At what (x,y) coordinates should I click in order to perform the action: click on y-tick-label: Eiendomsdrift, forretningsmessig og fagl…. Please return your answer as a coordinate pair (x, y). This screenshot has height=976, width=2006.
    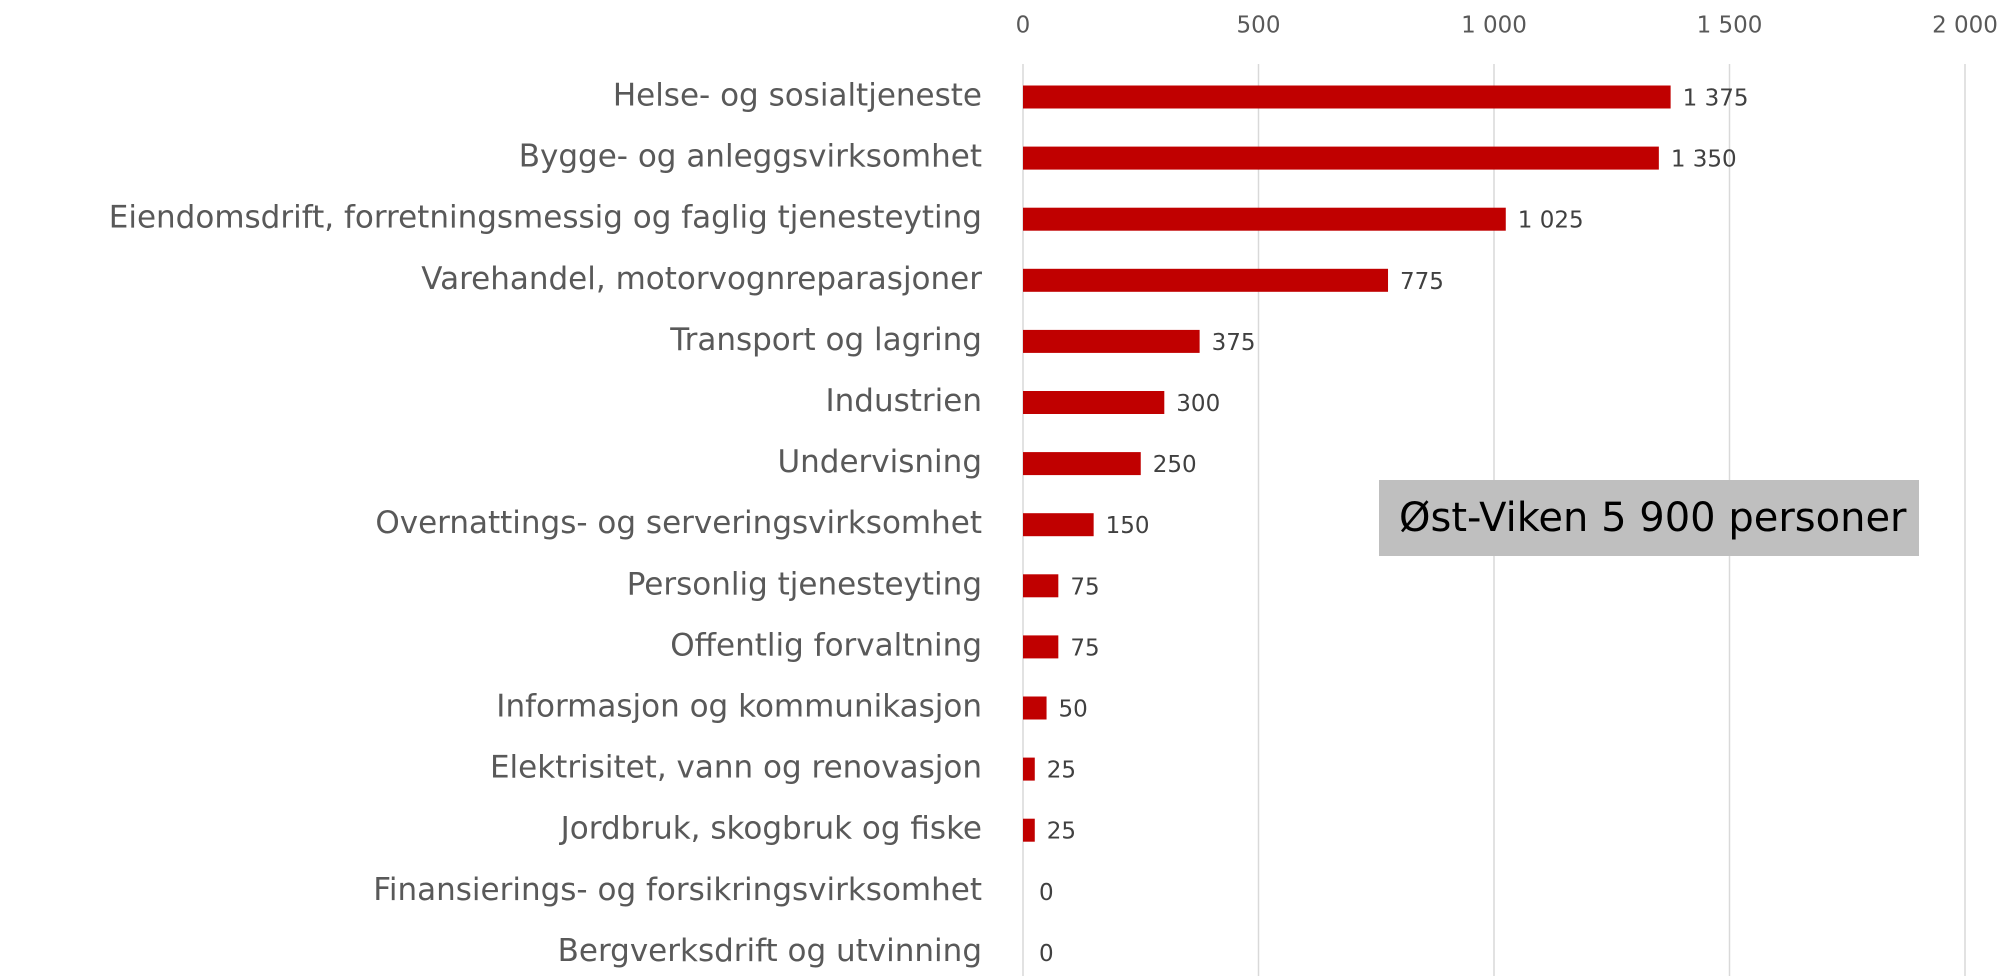
    Looking at the image, I should click on (545, 218).